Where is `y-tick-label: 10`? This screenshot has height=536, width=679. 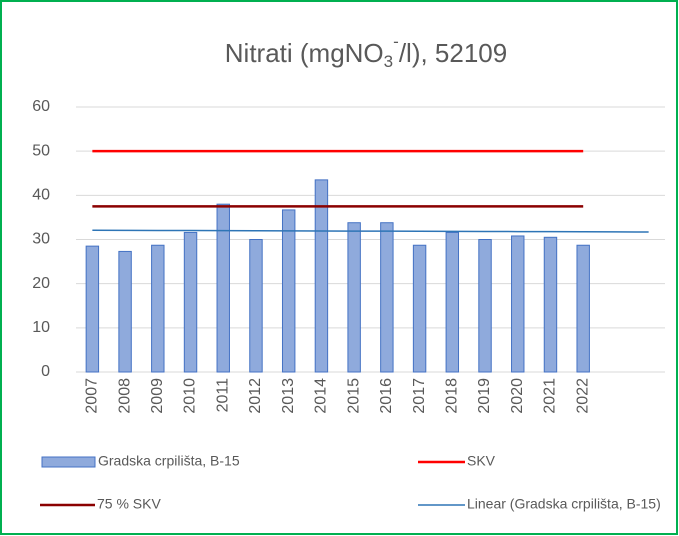 y-tick-label: 10 is located at coordinates (41, 327).